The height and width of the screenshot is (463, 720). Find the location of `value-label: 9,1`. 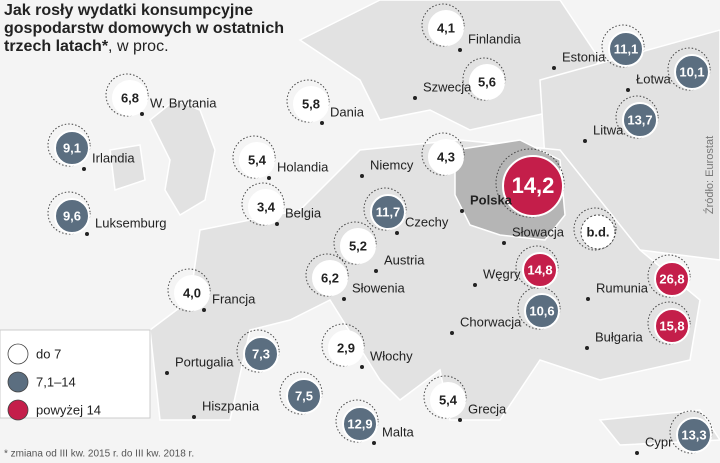

value-label: 9,1 is located at coordinates (72, 147).